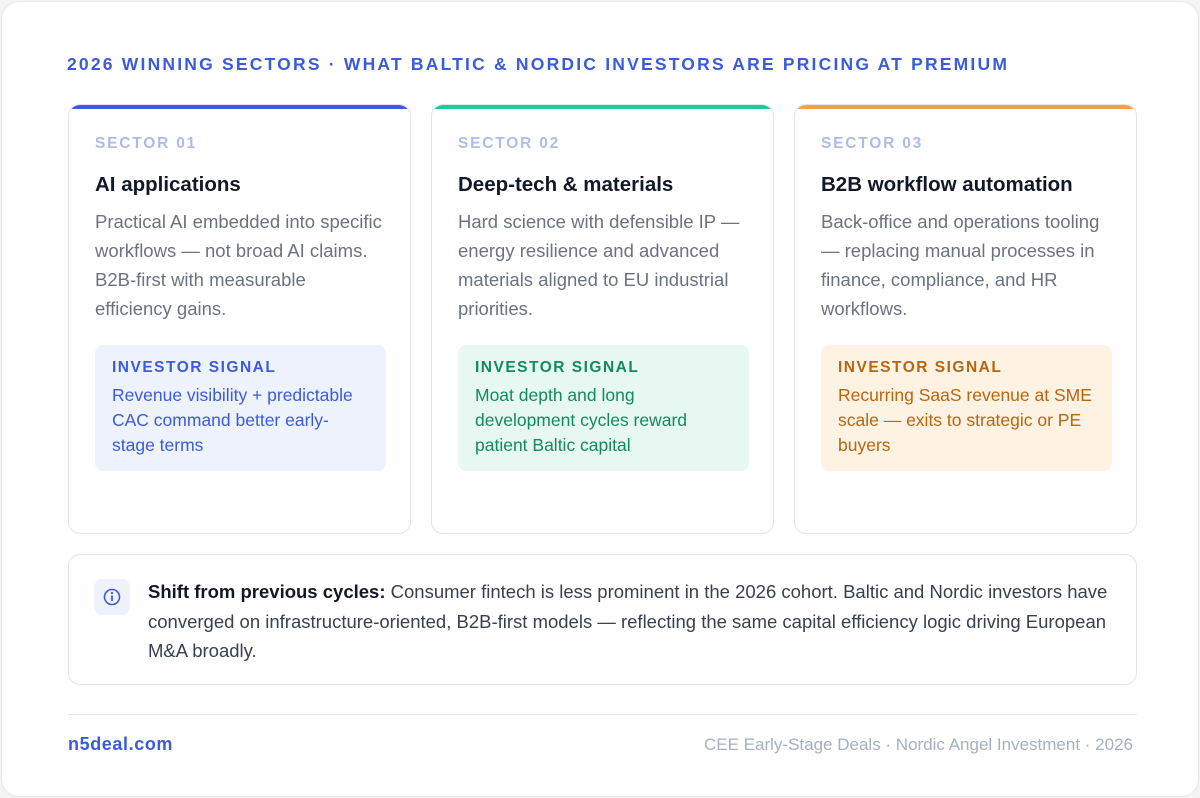 This screenshot has height=798, width=1200. I want to click on sector-title: Deep-tech & materials, so click(566, 184).